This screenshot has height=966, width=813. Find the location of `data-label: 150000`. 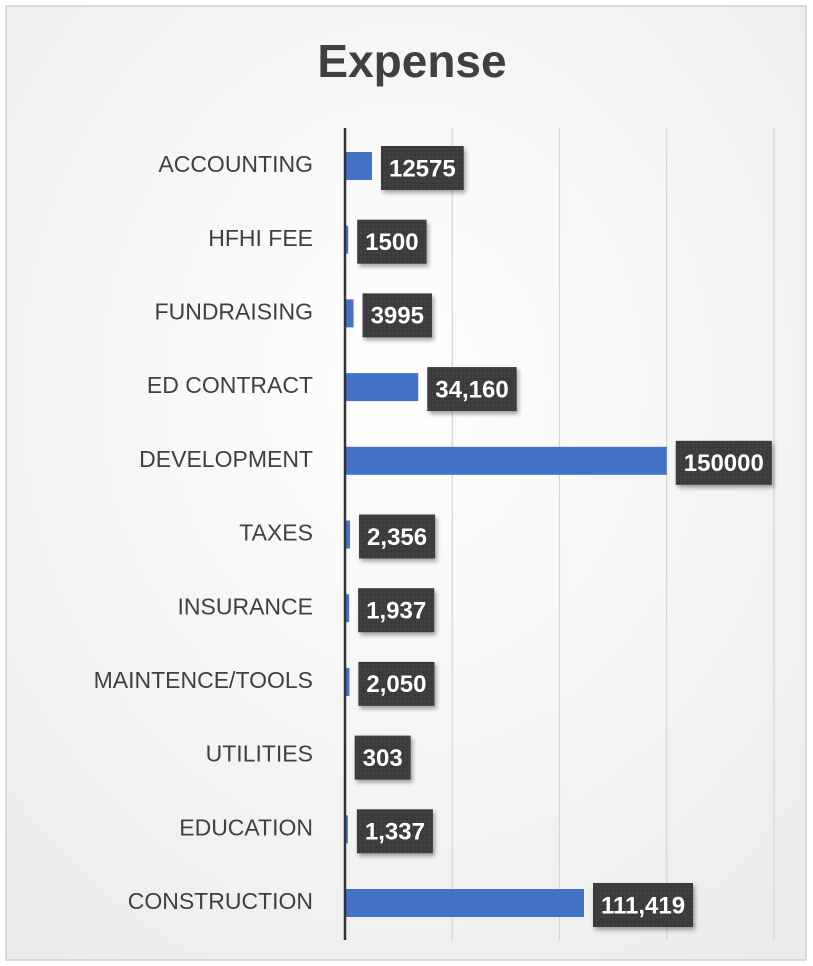

data-label: 150000 is located at coordinates (724, 463).